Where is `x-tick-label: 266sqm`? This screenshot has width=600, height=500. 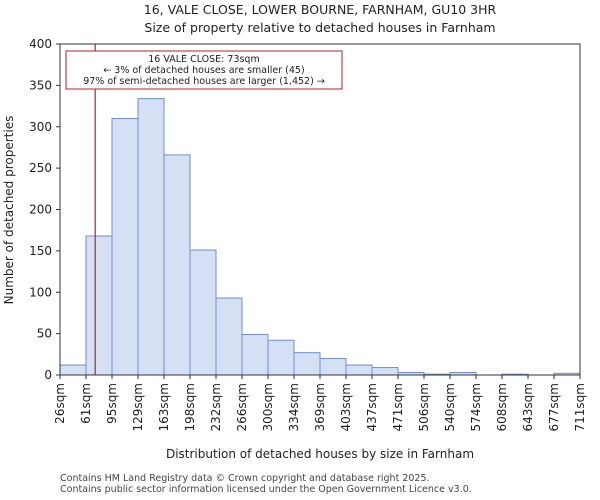
x-tick-label: 266sqm is located at coordinates (242, 407).